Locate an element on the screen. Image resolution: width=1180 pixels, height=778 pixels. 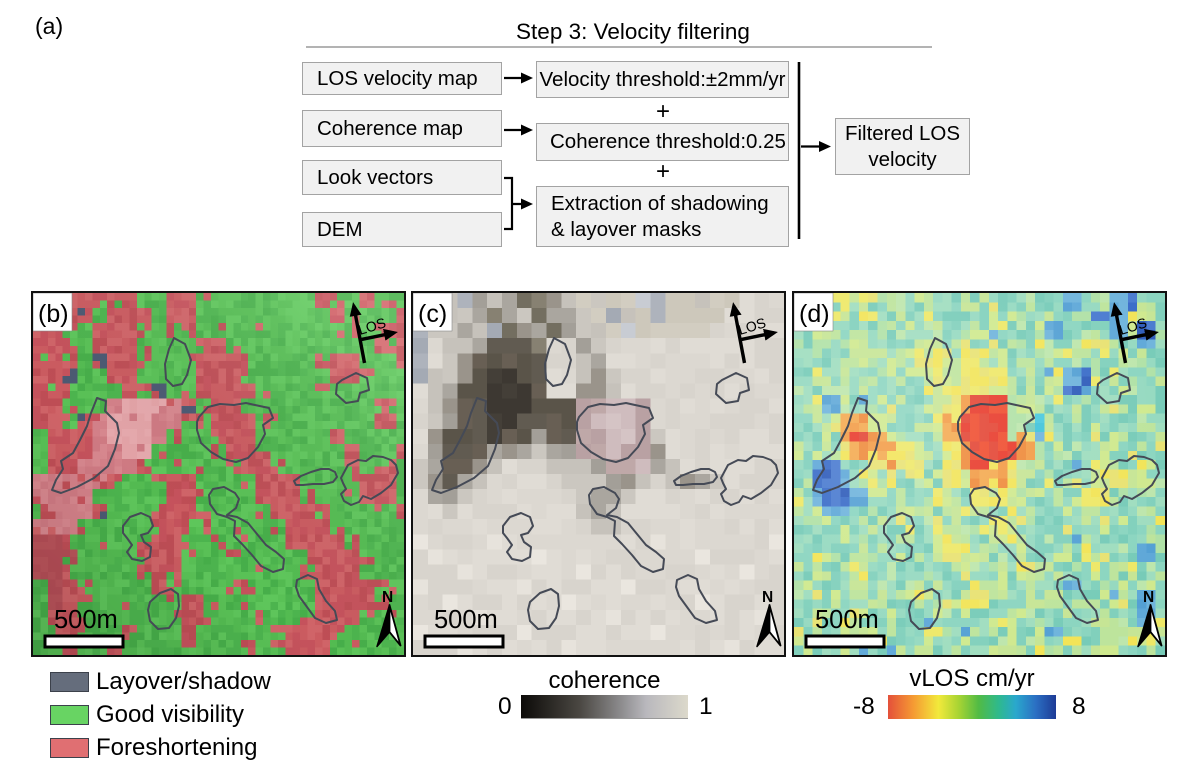
svg-text: (b) is located at coordinates (53, 314).